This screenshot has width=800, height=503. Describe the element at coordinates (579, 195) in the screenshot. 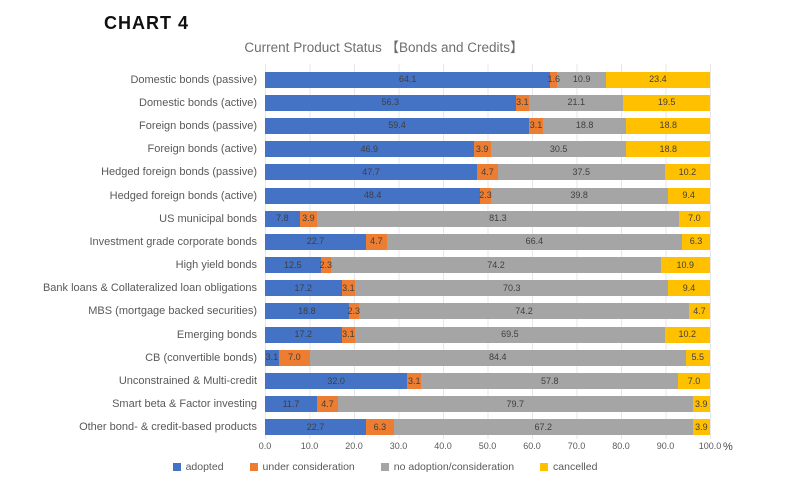

I see `data-label: 39.8` at that location.